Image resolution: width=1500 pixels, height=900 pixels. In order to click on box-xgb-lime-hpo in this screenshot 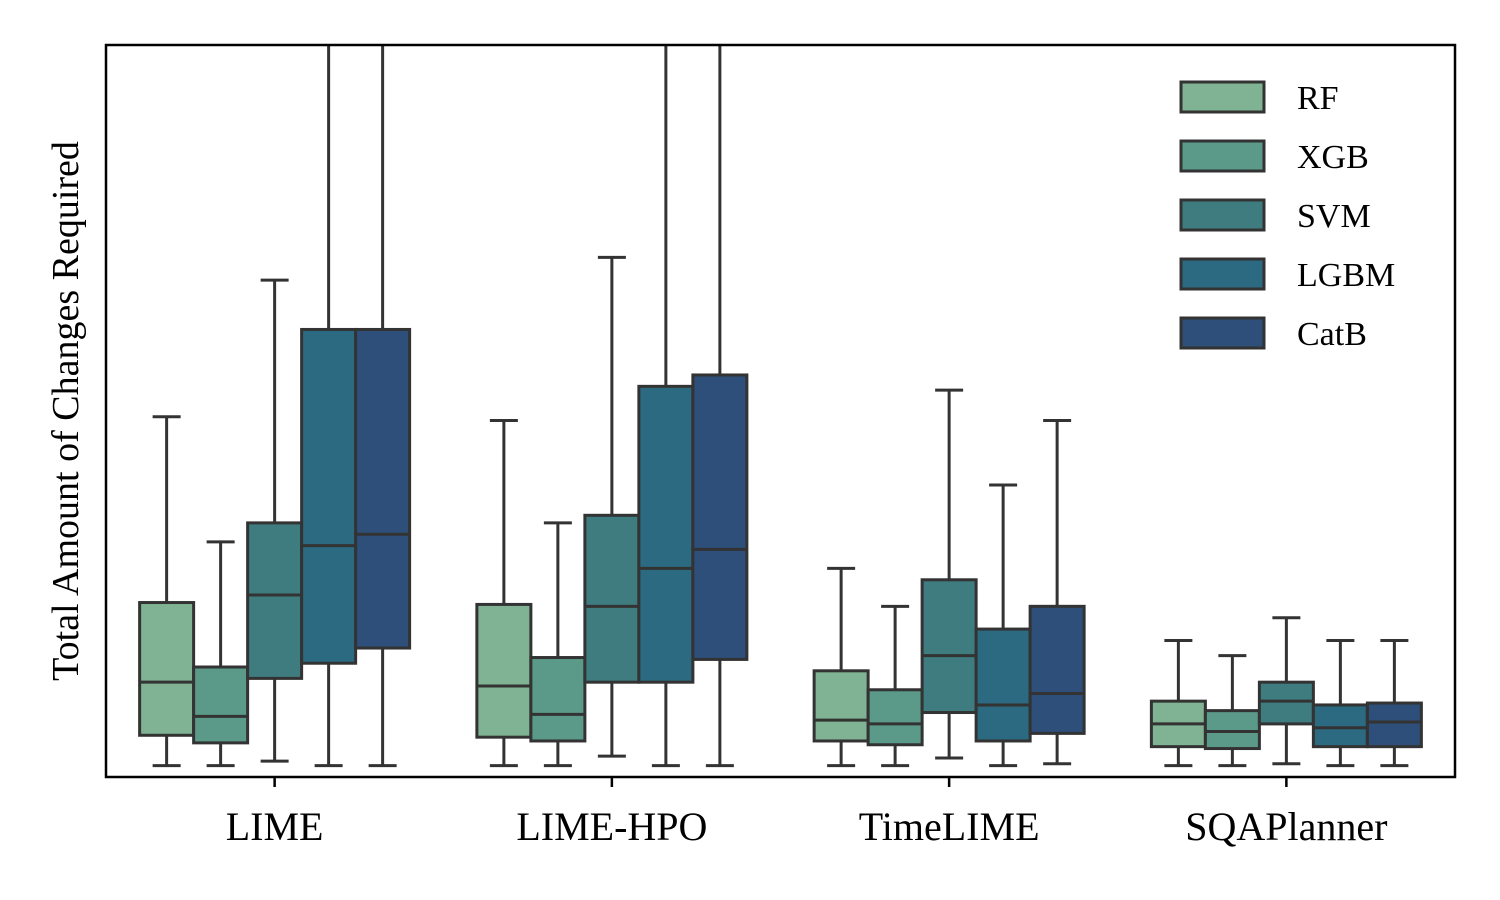, I will do `click(558, 644)`.